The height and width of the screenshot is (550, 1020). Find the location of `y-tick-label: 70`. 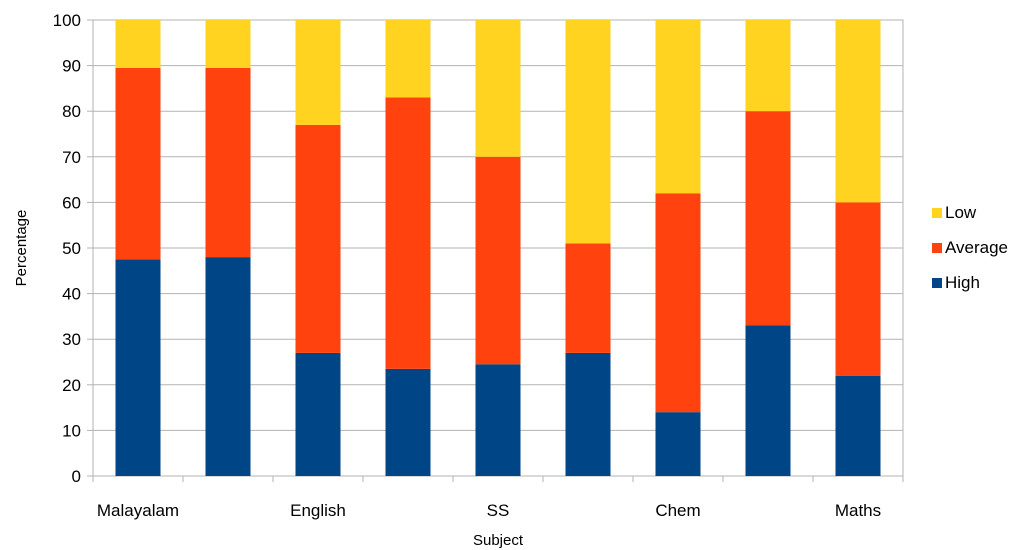

y-tick-label: 70 is located at coordinates (71, 157).